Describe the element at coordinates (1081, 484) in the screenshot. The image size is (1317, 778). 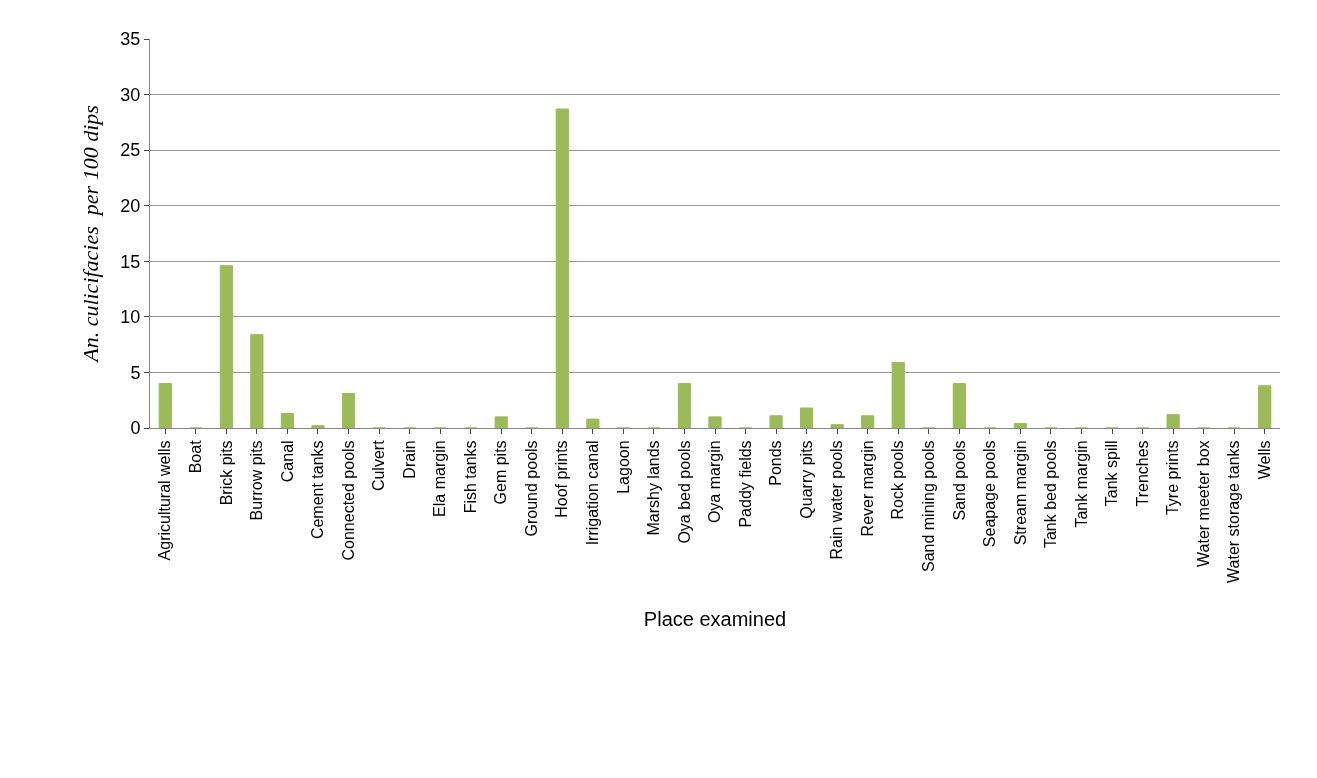
I see `x-tick-label: Tank margin` at that location.